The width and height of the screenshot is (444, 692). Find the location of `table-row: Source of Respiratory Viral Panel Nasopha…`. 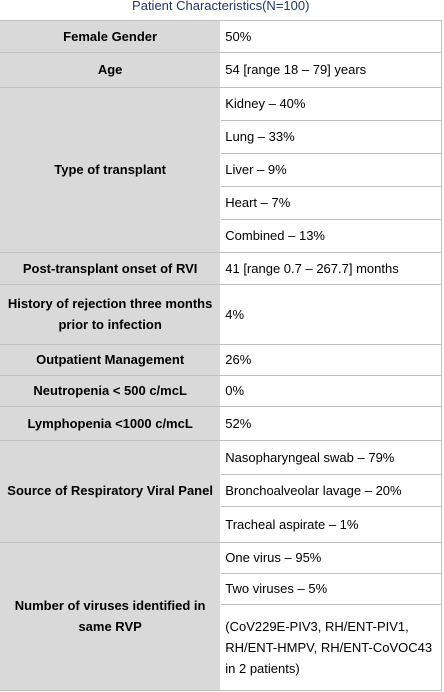

table-row: Source of Respiratory Viral Panel Nasopha… is located at coordinates (221, 491).